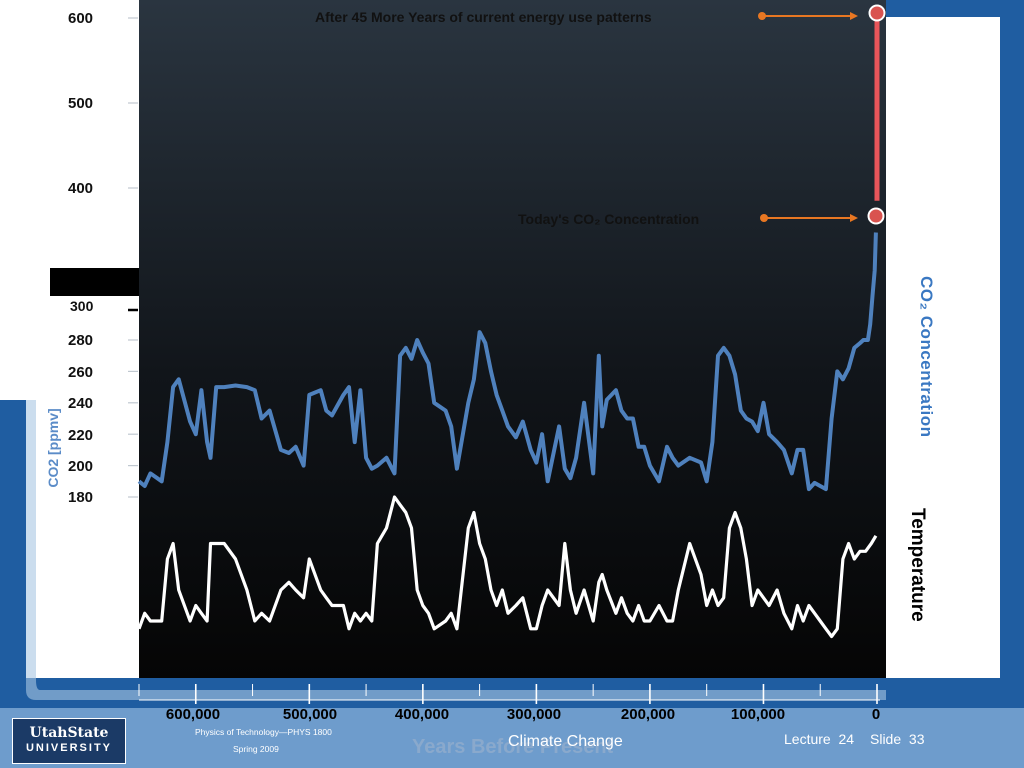 The width and height of the screenshot is (1024, 768). I want to click on co2-series-label: CO₂ Concentration, so click(926, 357).